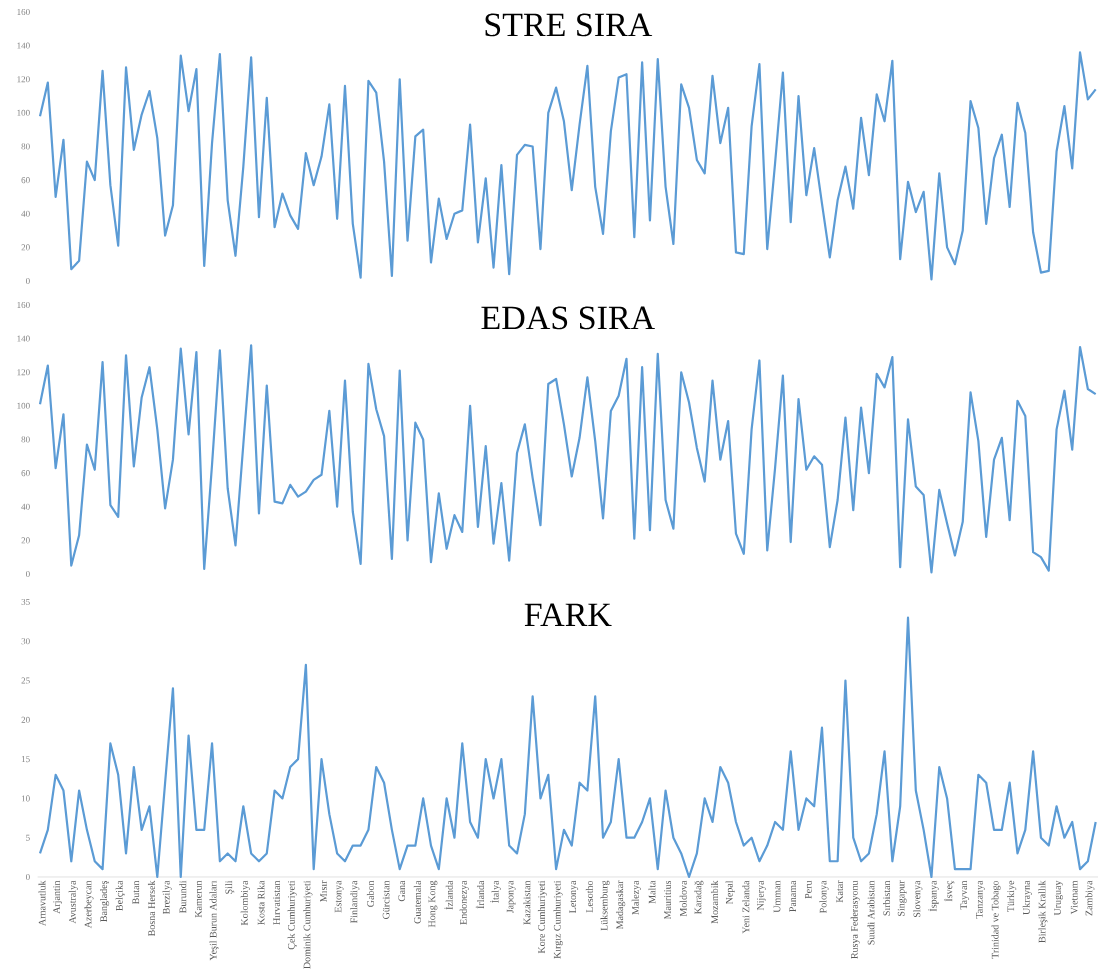 This screenshot has height=980, width=1117. What do you see at coordinates (167, 897) in the screenshot?
I see `x-tick-label: Brezilya` at bounding box center [167, 897].